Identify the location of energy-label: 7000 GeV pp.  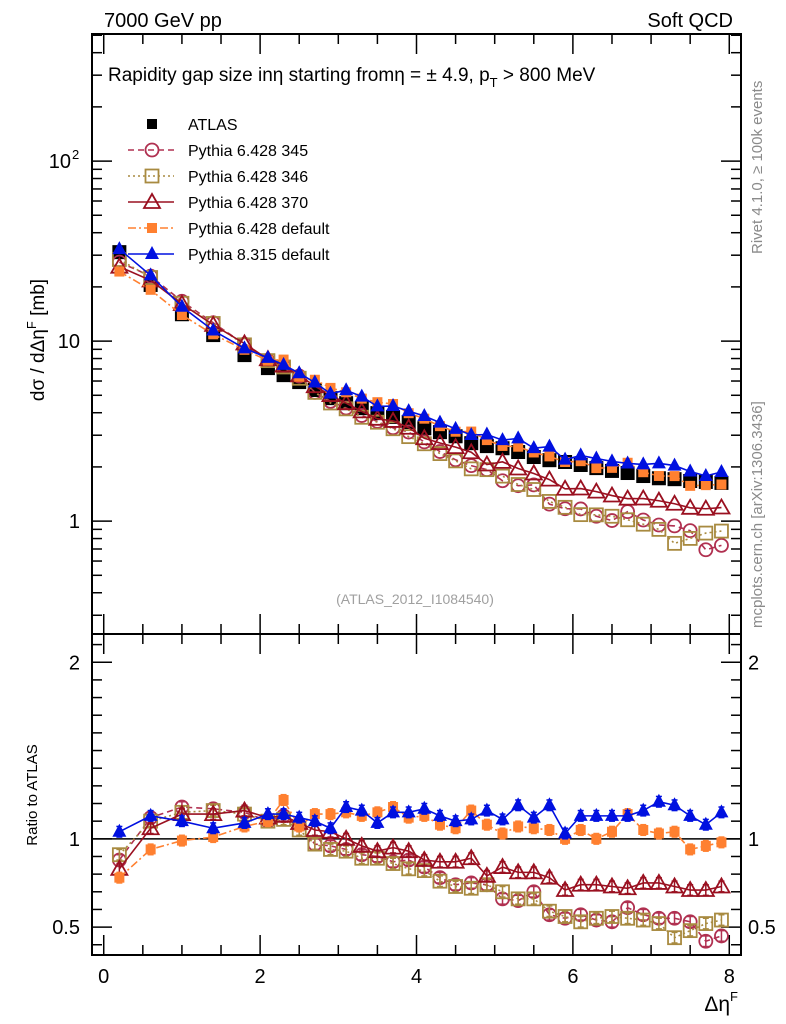
(163, 21).